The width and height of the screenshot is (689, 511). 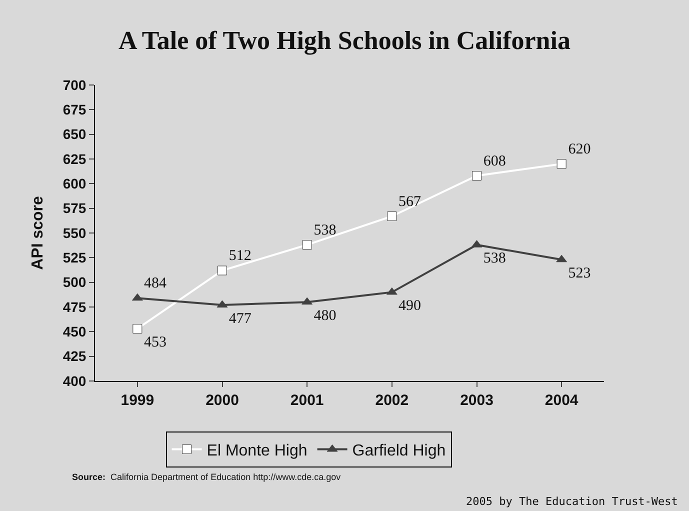 I want to click on data-label: 567, so click(x=410, y=202).